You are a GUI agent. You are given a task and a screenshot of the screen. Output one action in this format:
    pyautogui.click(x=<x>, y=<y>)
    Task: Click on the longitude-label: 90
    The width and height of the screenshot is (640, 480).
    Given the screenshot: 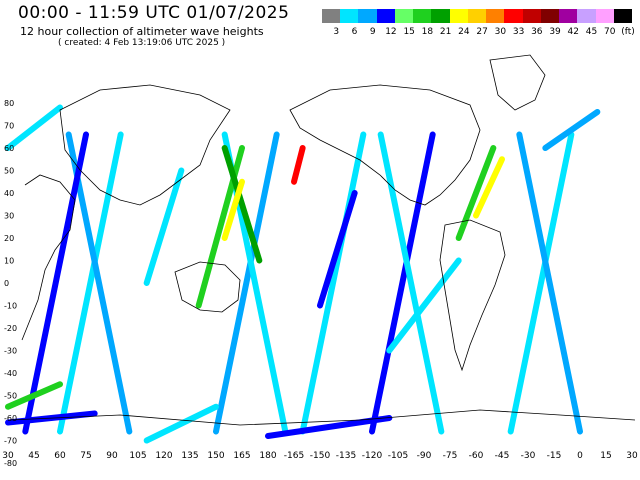 What is the action you would take?
    pyautogui.click(x=112, y=456)
    